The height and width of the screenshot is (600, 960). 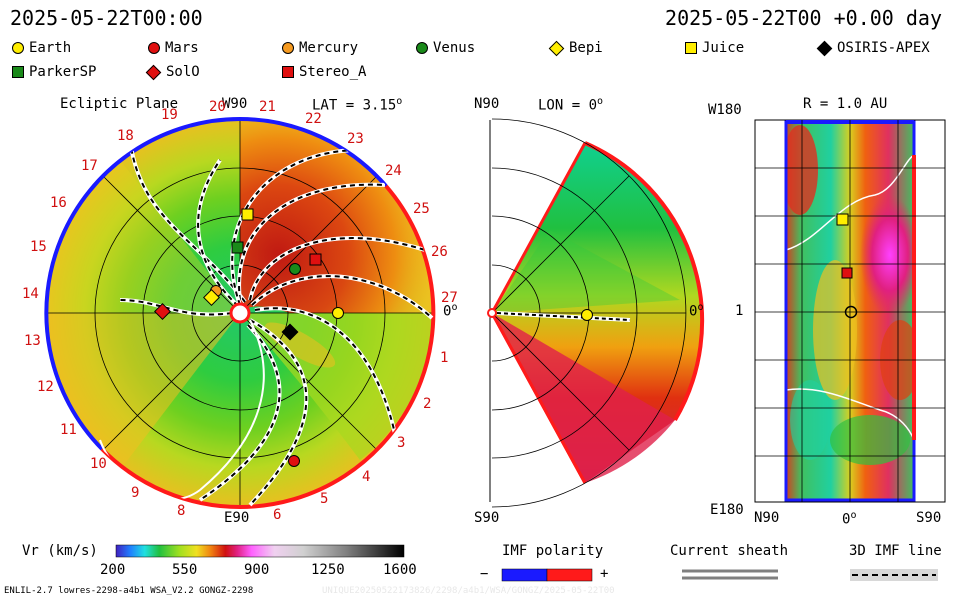 I want to click on legend-bepi: Bepi, so click(x=575, y=48).